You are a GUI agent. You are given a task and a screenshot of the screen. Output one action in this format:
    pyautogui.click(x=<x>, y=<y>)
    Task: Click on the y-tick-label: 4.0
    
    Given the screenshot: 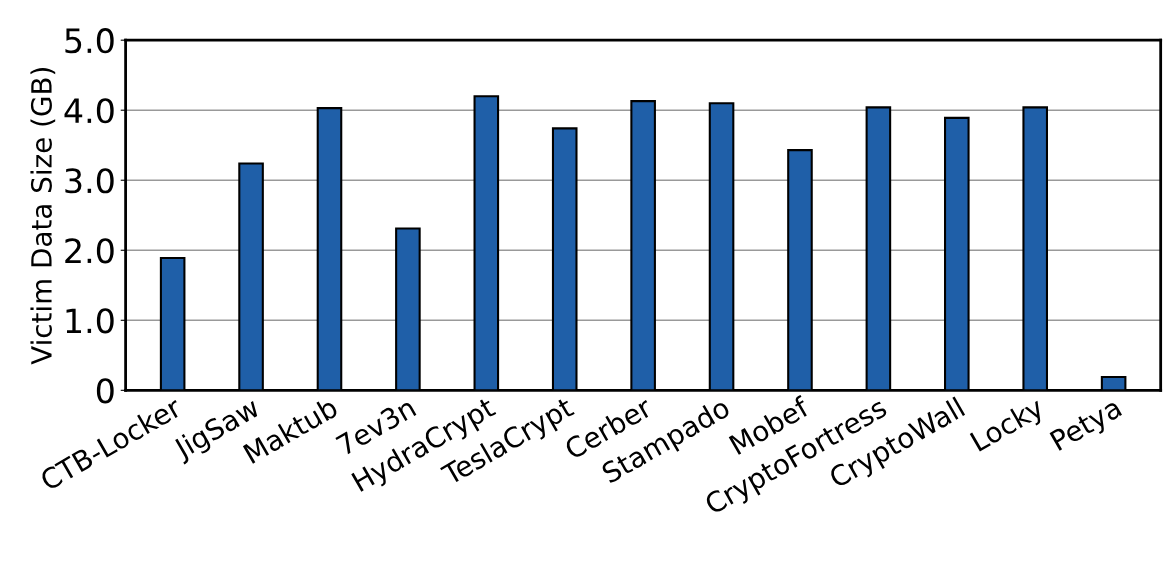 What is the action you would take?
    pyautogui.click(x=89, y=111)
    